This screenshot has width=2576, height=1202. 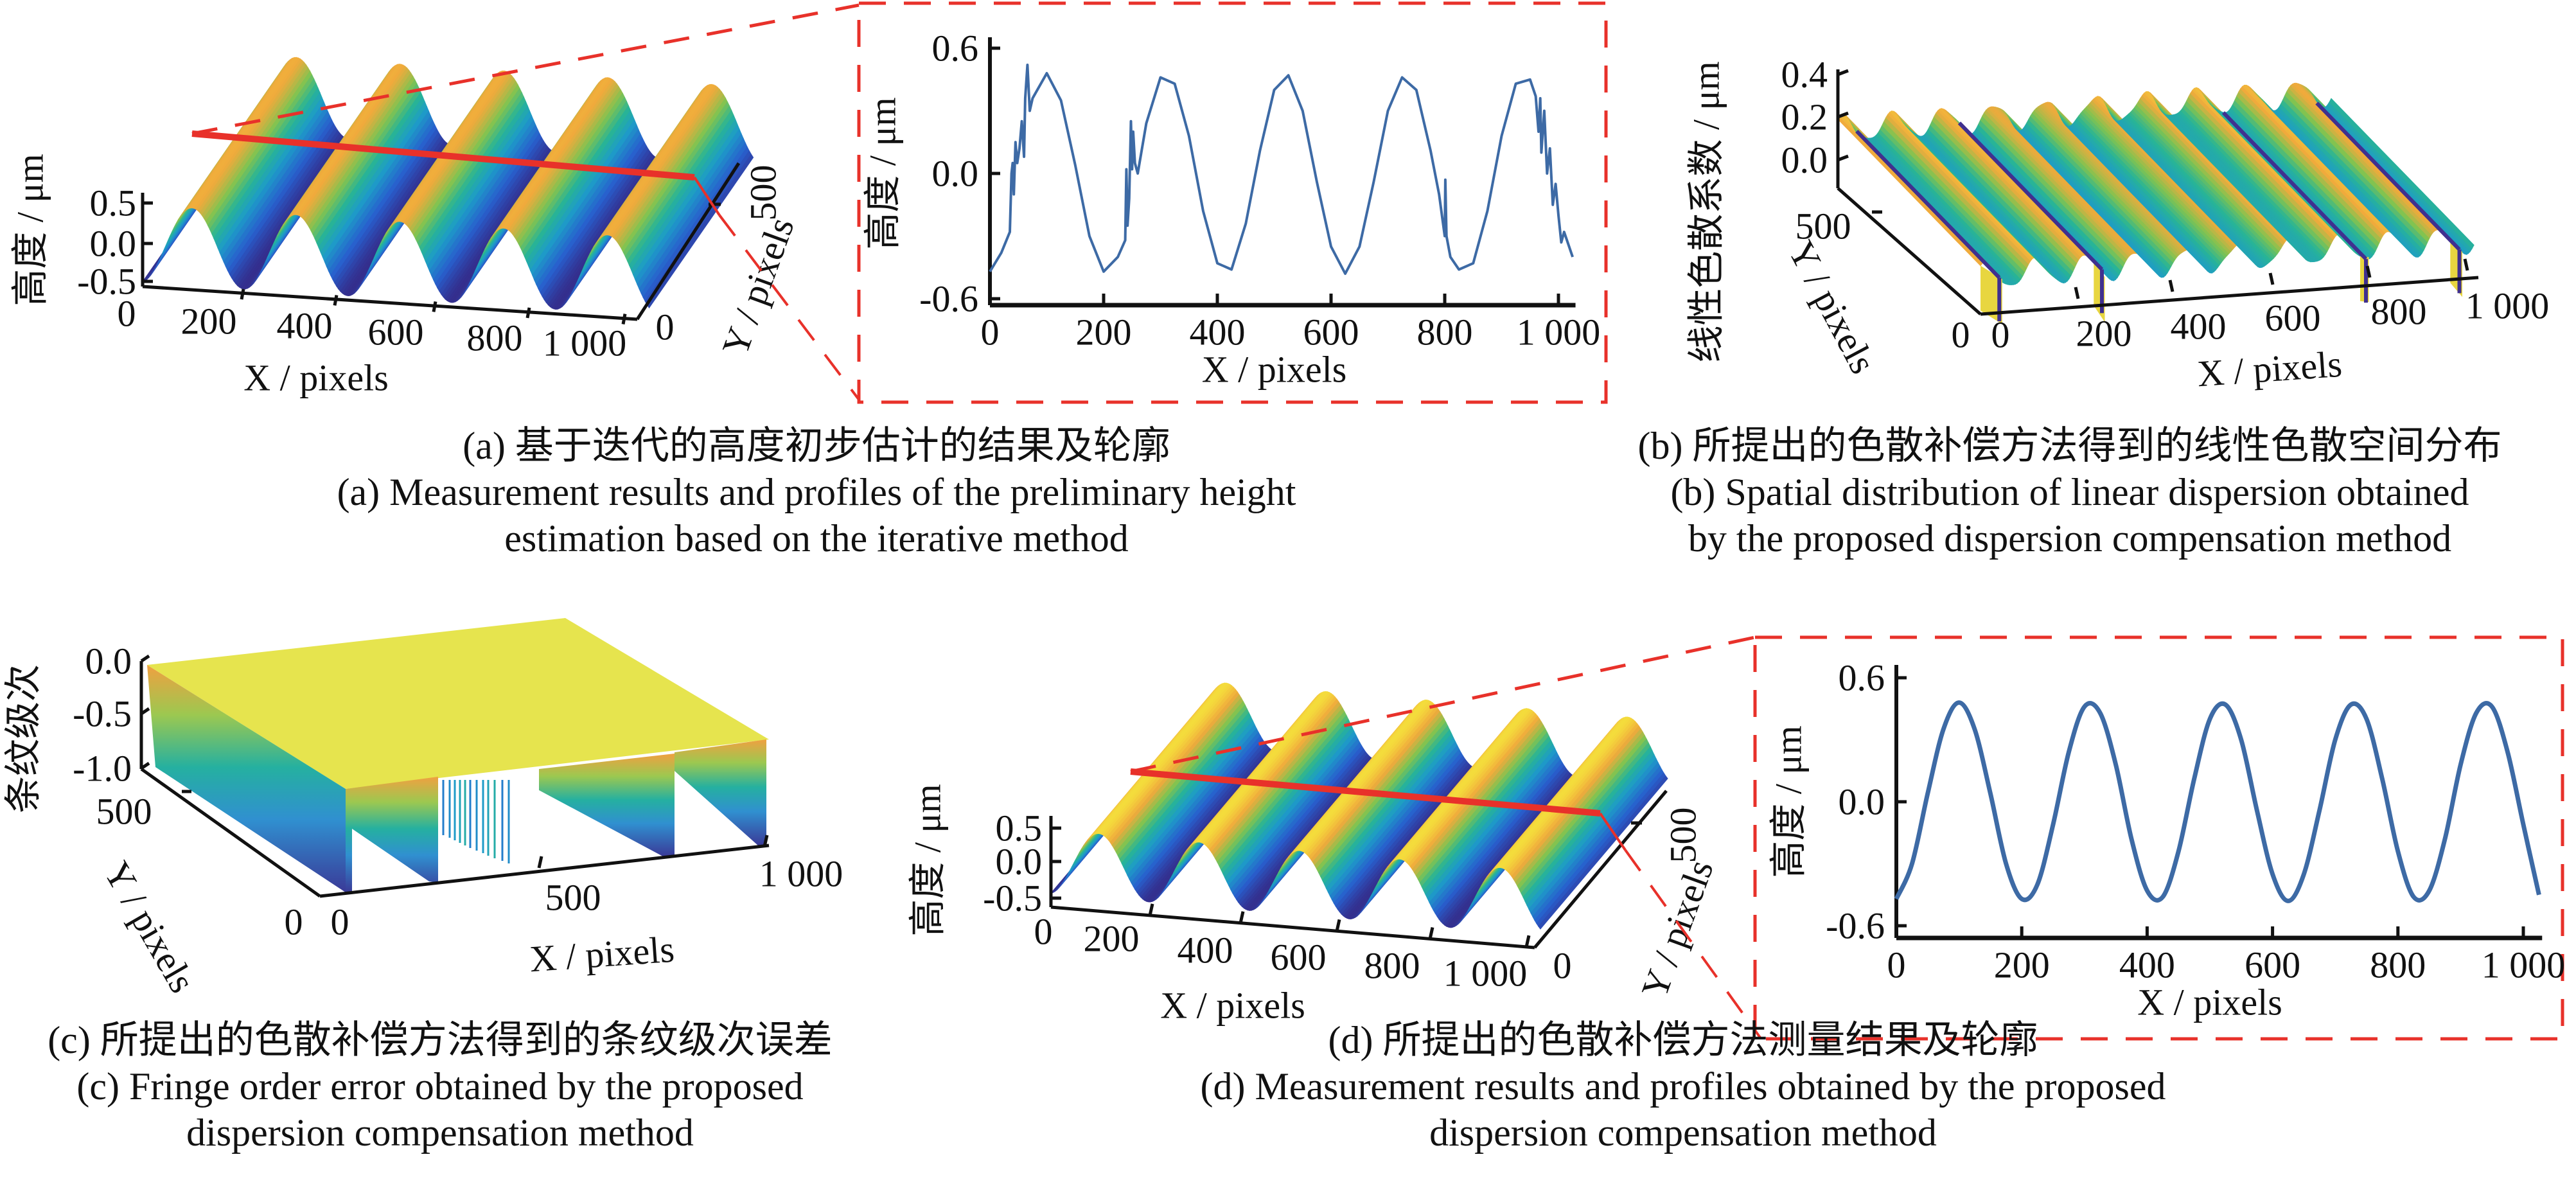 I want to click on surface-left-wall, so click(x=246, y=778).